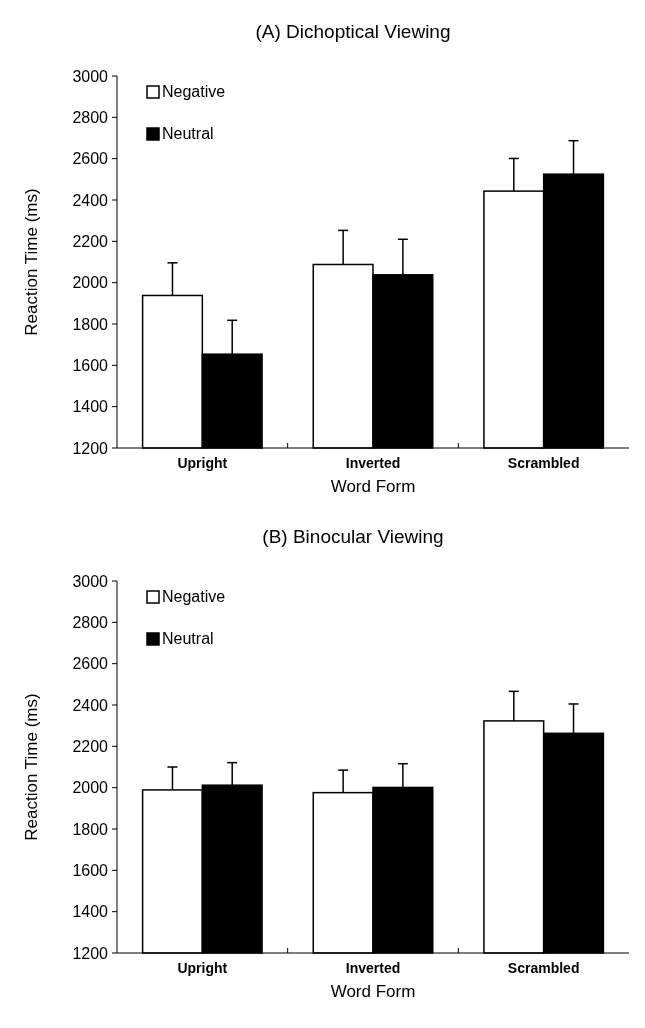 This screenshot has height=1028, width=645. I want to click on chart-title: (A) Dichoptical Viewing, so click(353, 31).